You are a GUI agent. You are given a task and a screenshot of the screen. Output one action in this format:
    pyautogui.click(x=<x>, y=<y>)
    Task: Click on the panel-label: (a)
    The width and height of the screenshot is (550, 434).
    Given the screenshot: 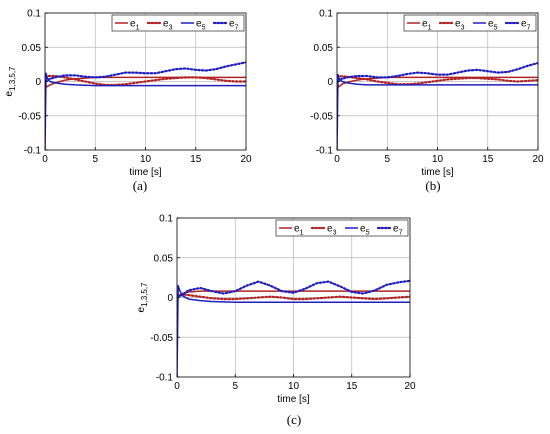 What is the action you would take?
    pyautogui.click(x=140, y=185)
    